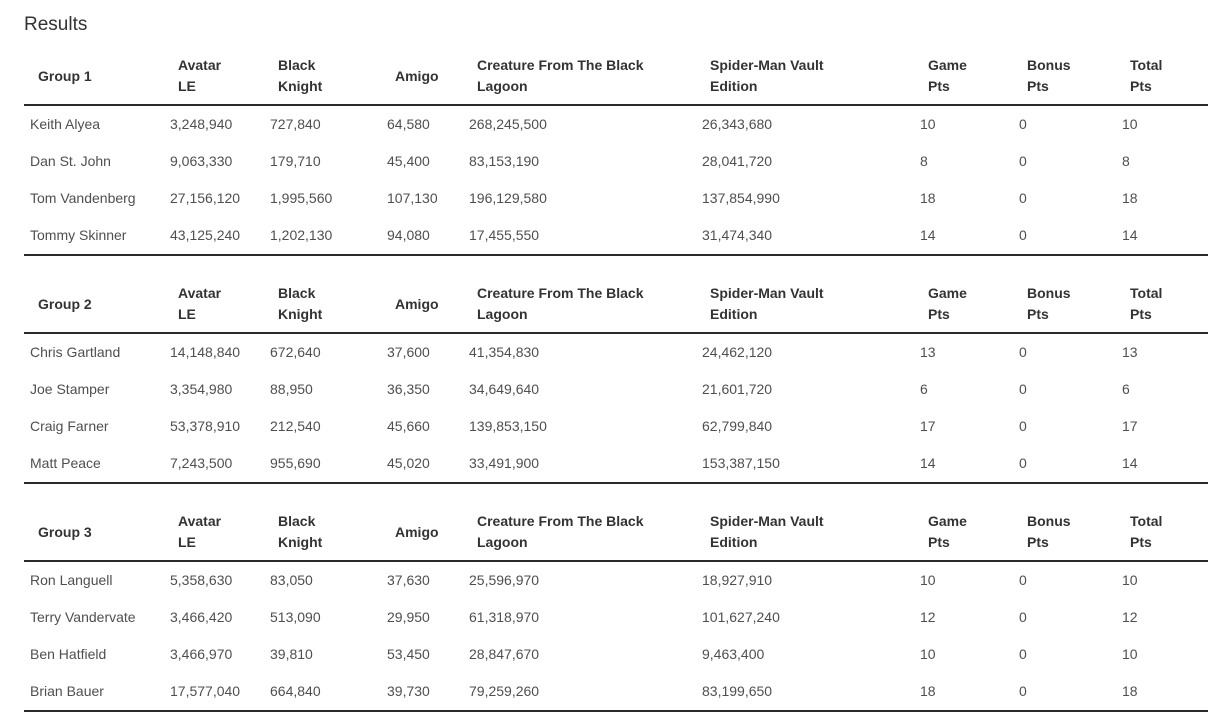 This screenshot has height=726, width=1226. I want to click on score-cell: 153,387,150, so click(805, 464).